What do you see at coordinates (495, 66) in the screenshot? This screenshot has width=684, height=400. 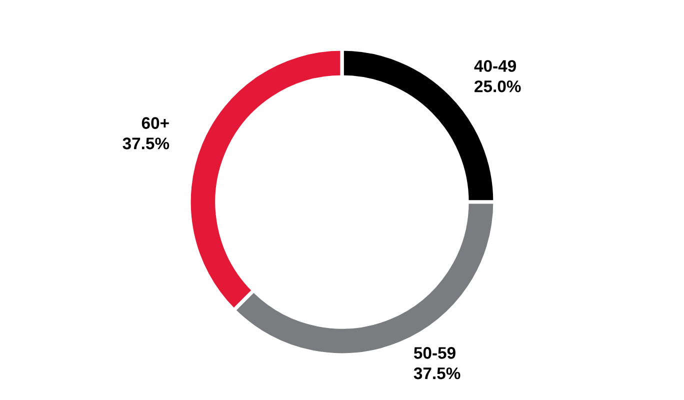 I see `slice-label: 40-49` at bounding box center [495, 66].